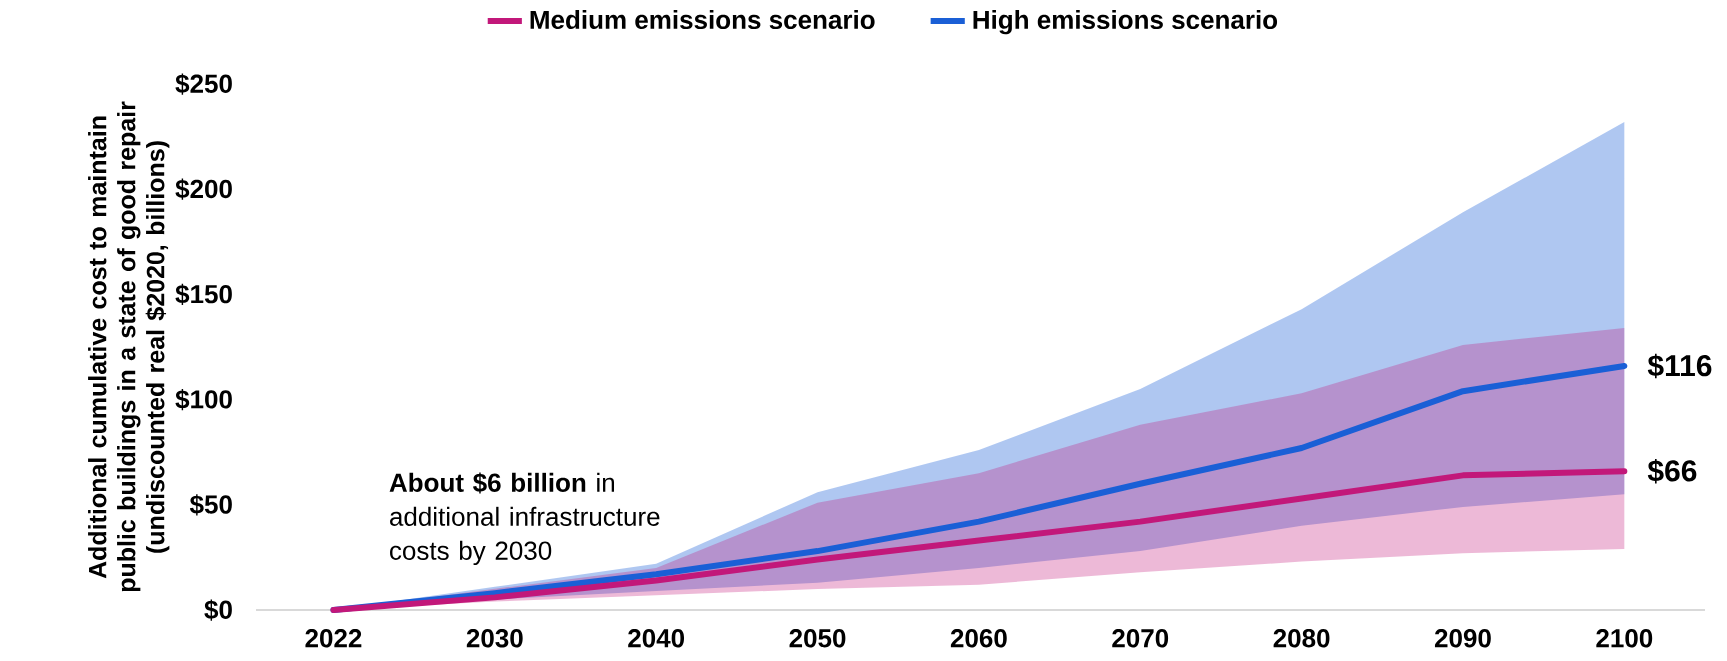 Image resolution: width=1727 pixels, height=661 pixels. I want to click on x-tick-label: 2060, so click(978, 638).